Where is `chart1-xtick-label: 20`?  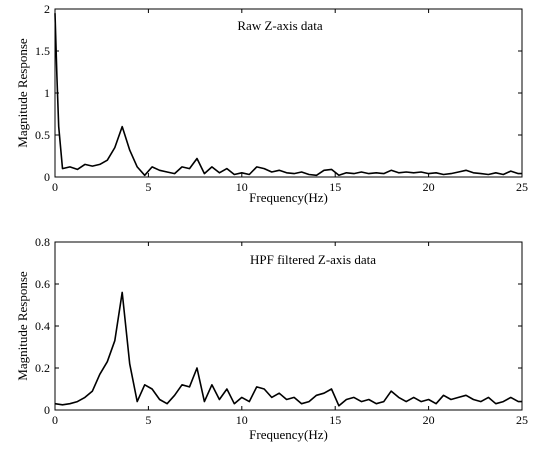
chart1-xtick-label: 20 is located at coordinates (429, 187).